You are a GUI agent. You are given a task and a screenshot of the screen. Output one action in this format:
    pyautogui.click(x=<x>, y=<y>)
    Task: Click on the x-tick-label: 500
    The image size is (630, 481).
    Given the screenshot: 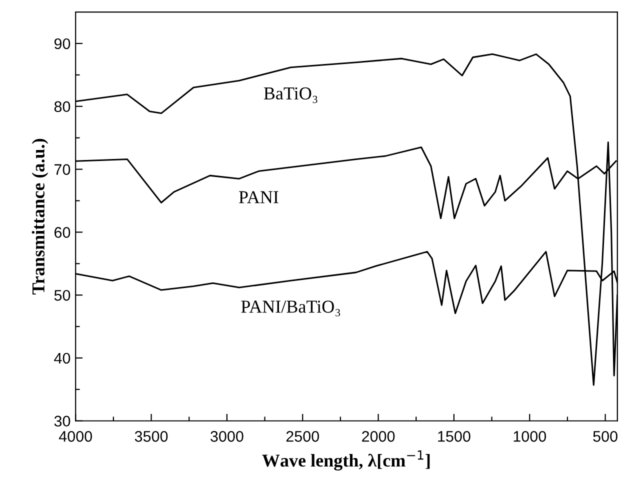 What is the action you would take?
    pyautogui.click(x=605, y=436)
    